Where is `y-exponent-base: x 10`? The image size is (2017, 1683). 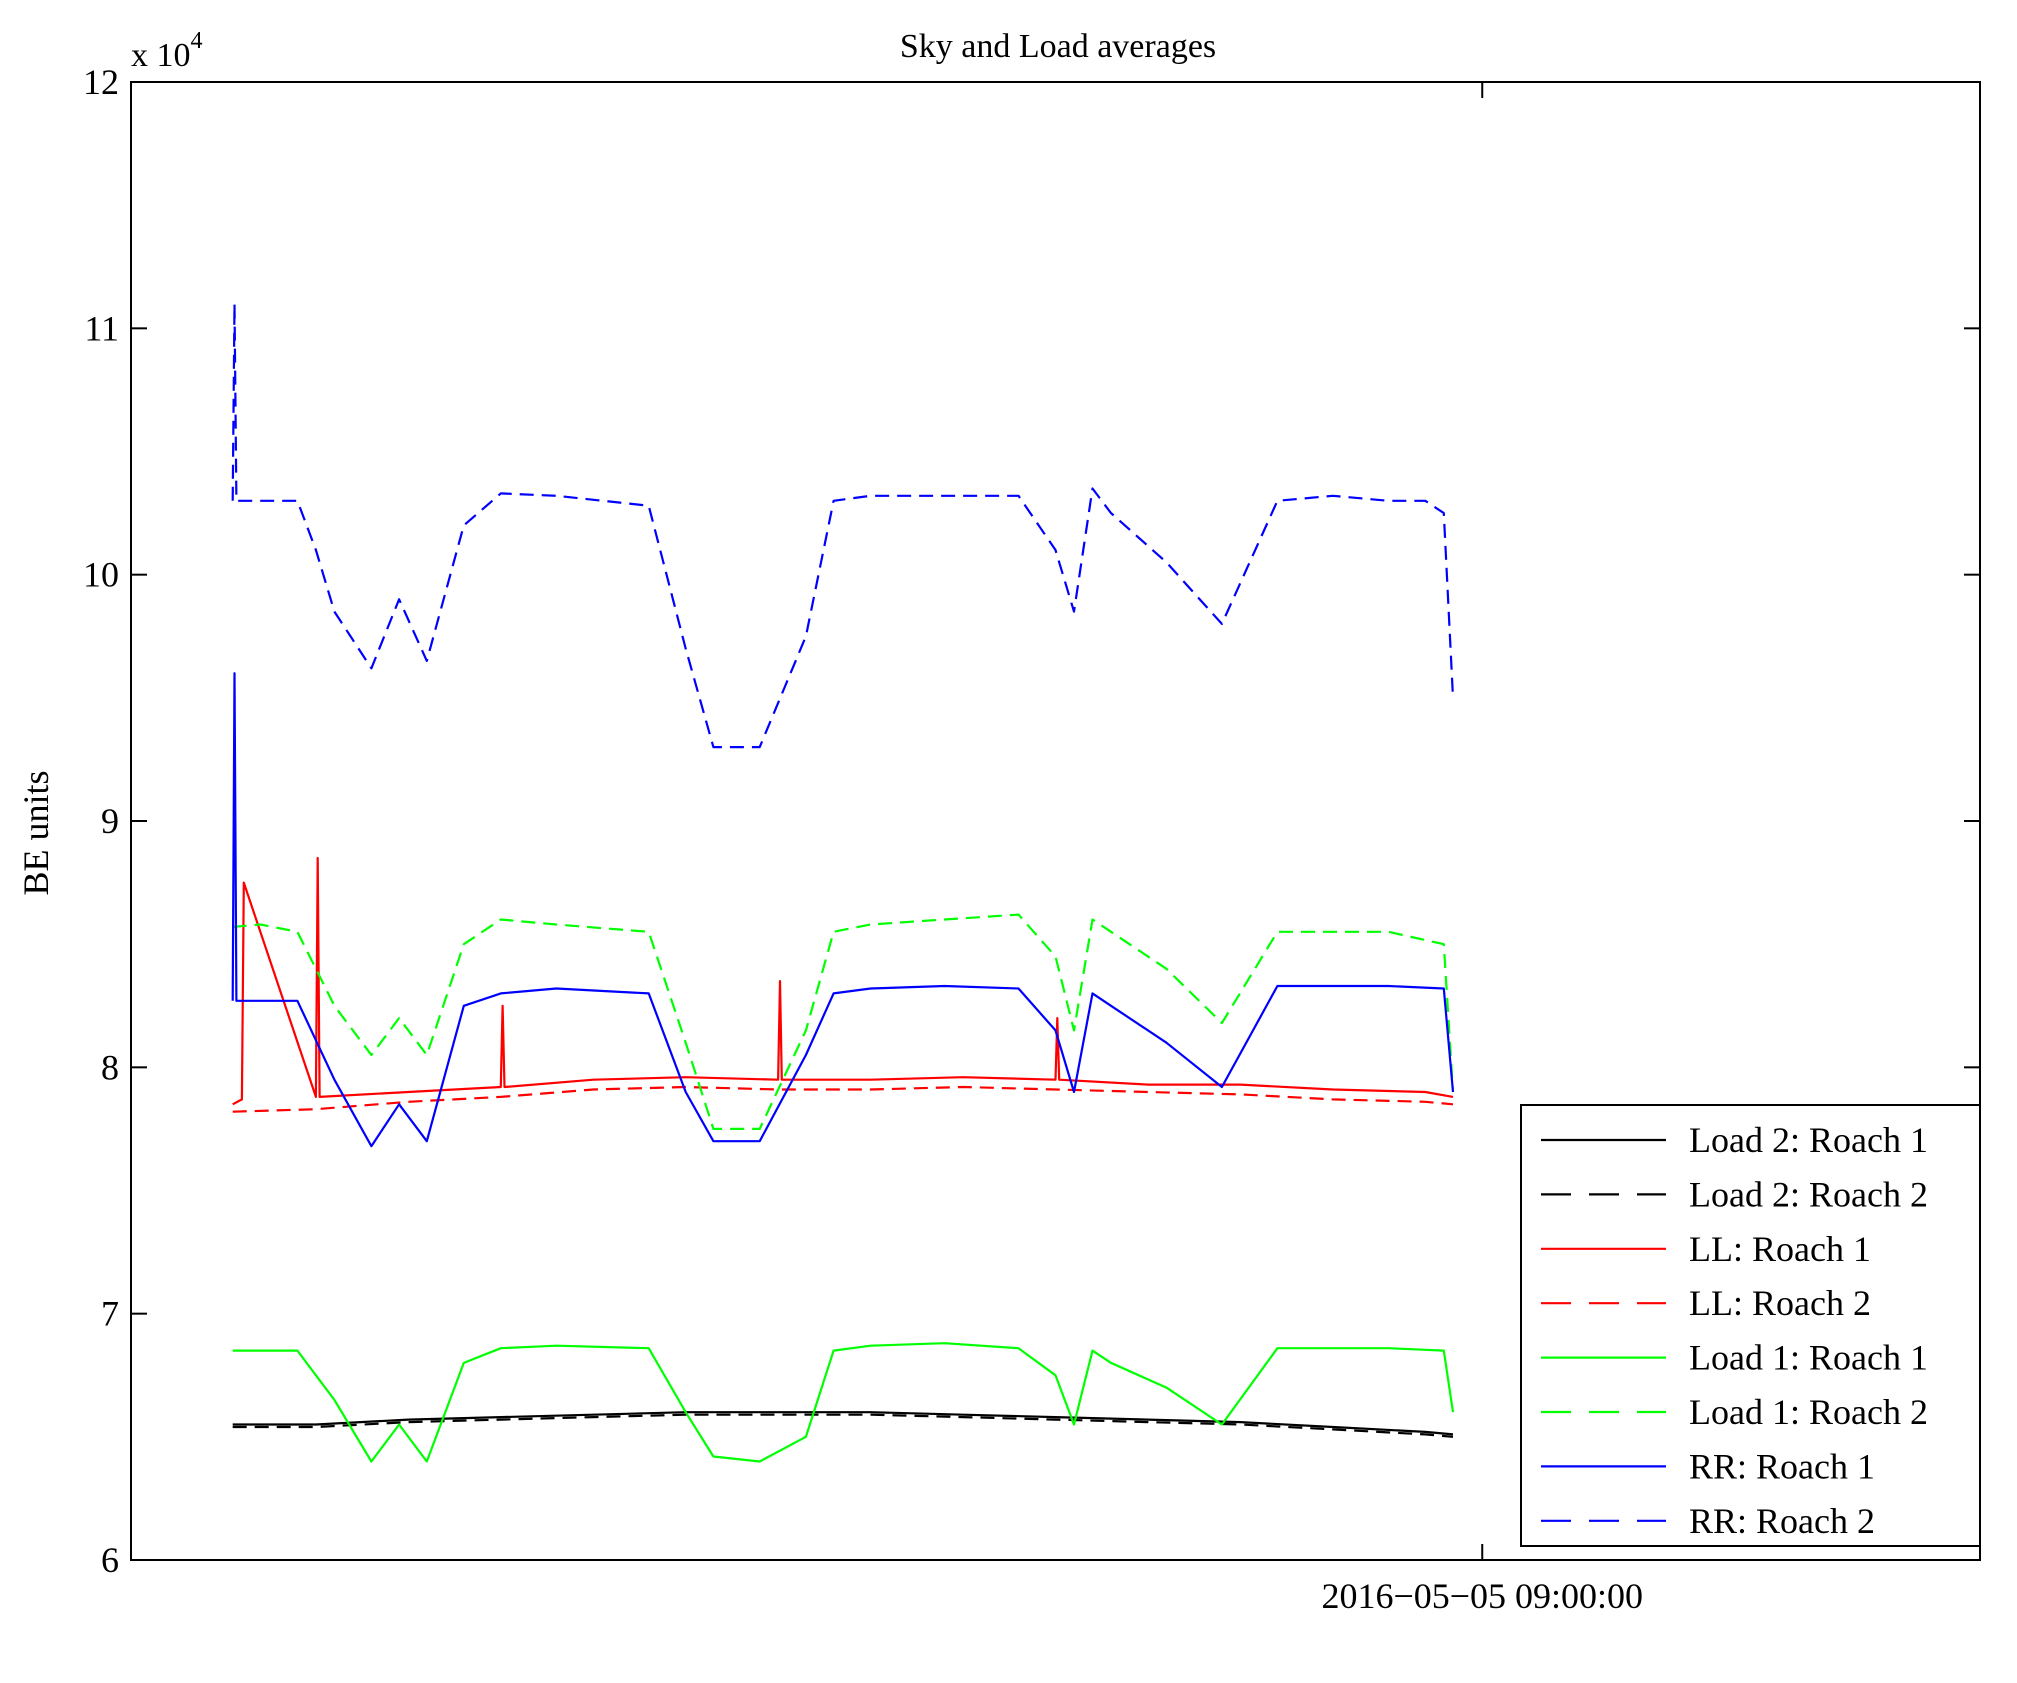 y-exponent-base: x 10 is located at coordinates (161, 55).